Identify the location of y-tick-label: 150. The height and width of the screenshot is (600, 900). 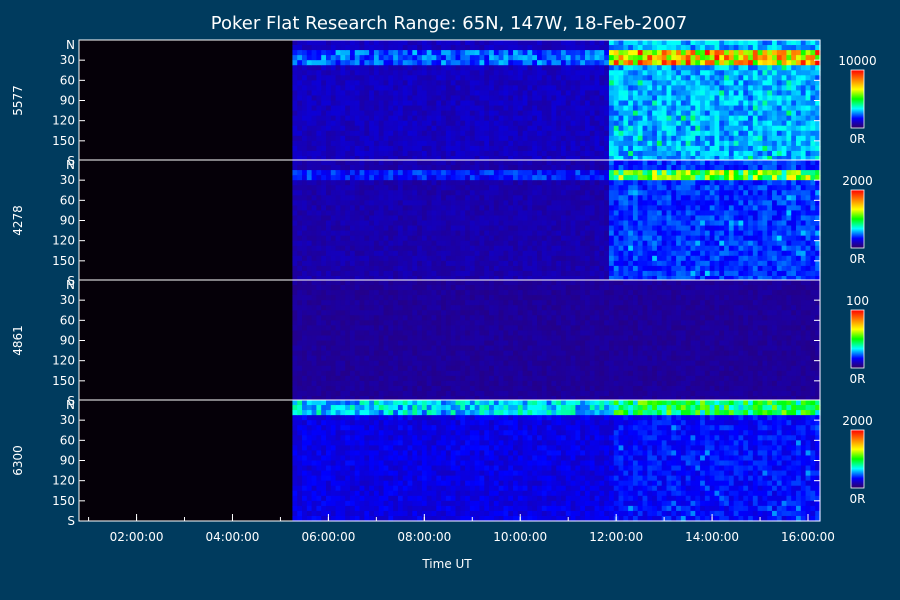
(63, 141).